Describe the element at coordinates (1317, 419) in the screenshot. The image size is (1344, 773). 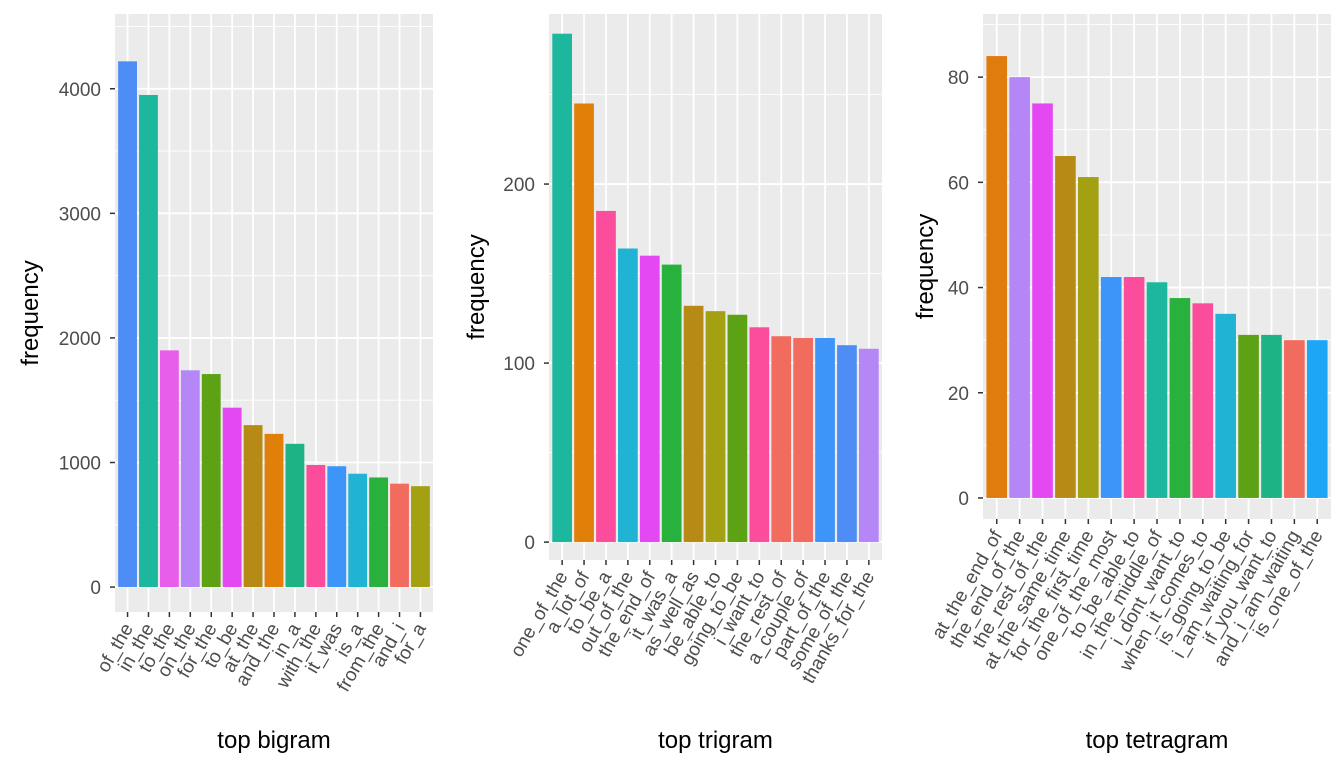
I see `bar-is_one_of_the` at that location.